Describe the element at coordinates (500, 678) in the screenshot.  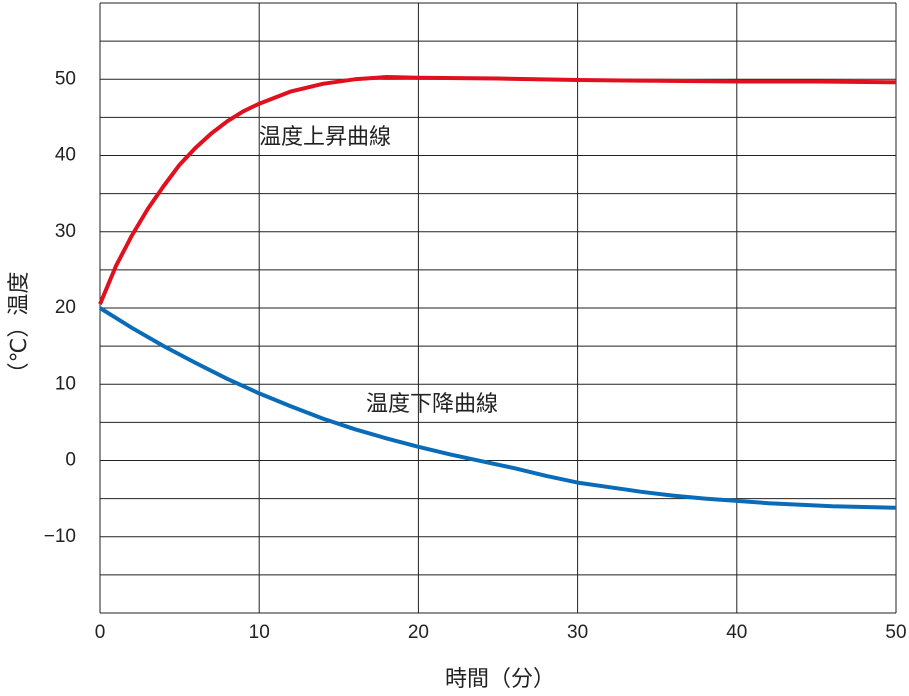
I see `x-axis-label: 時間（分）` at that location.